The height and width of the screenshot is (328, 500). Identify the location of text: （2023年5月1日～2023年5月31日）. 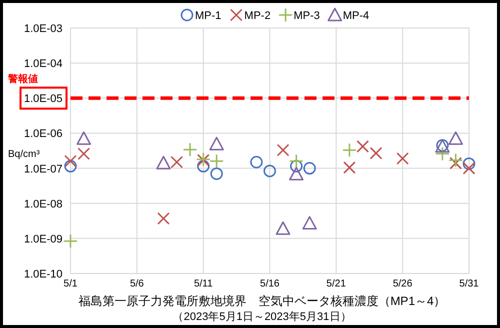
(262, 317).